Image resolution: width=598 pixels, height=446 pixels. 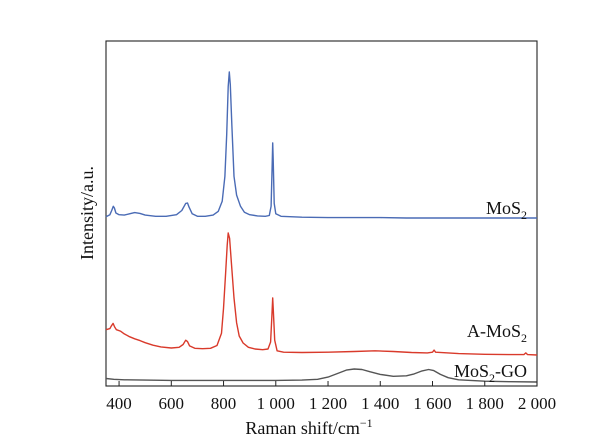 I want to click on x-tick-label: 1 000, so click(x=276, y=403).